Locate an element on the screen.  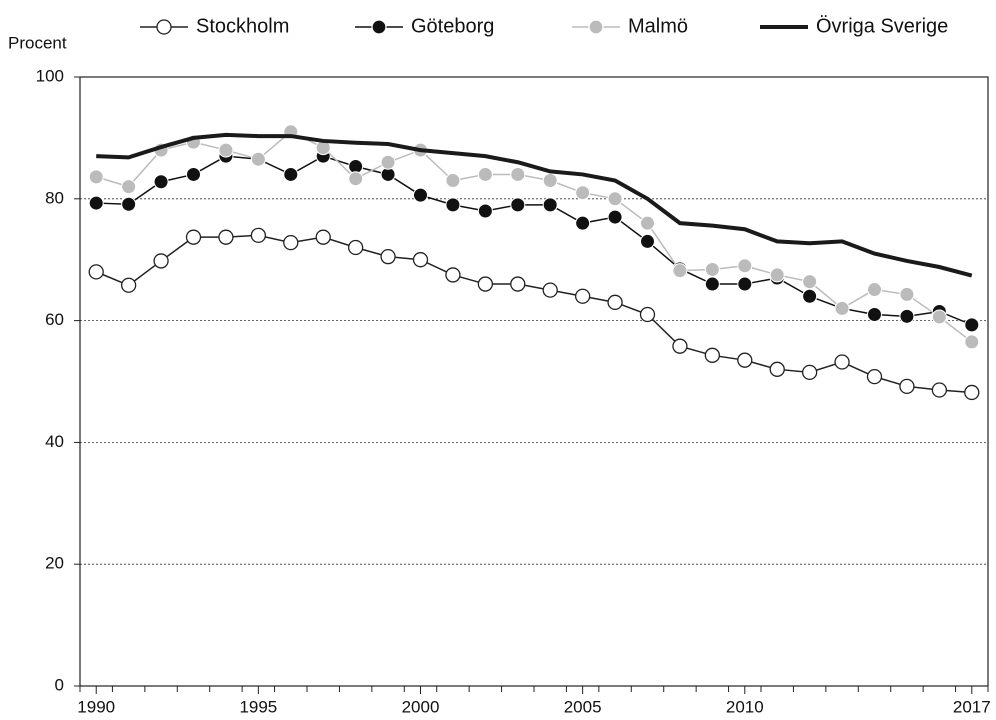
y-tick-label: 0 is located at coordinates (59, 684).